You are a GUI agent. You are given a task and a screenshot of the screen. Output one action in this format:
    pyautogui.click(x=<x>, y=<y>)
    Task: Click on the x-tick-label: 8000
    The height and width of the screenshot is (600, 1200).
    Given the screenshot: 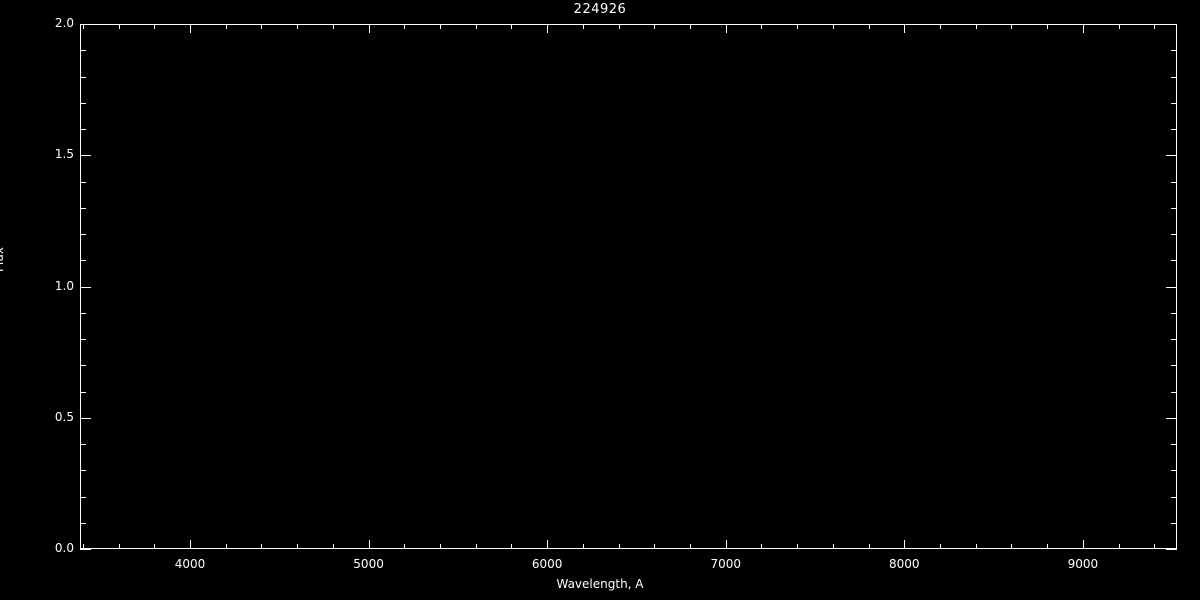 What is the action you would take?
    pyautogui.click(x=904, y=564)
    